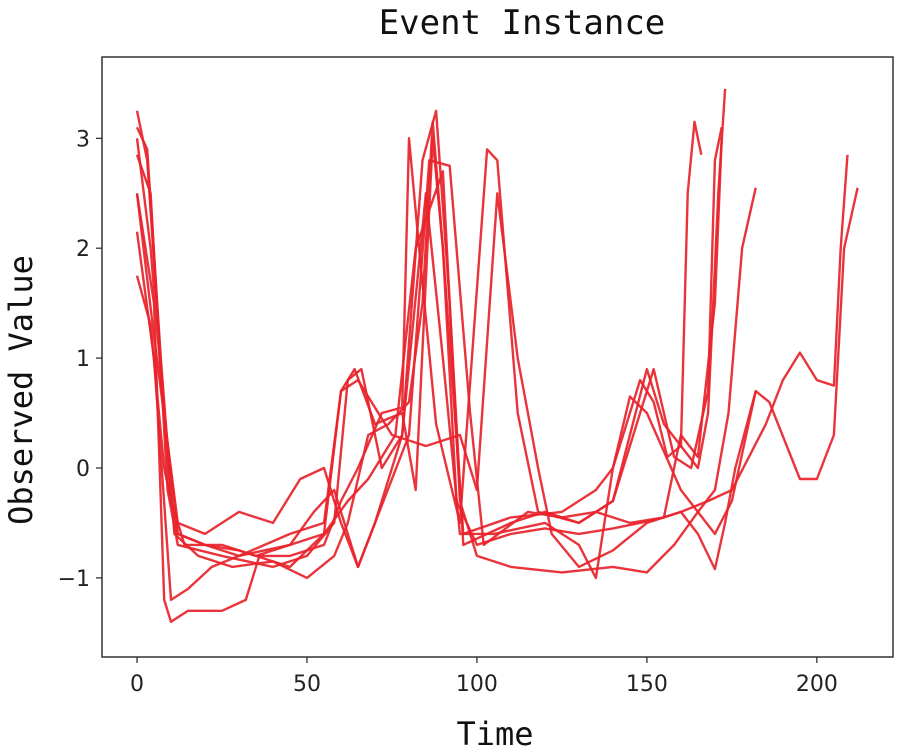  I want to click on y-tick-label: 0, so click(83, 469).